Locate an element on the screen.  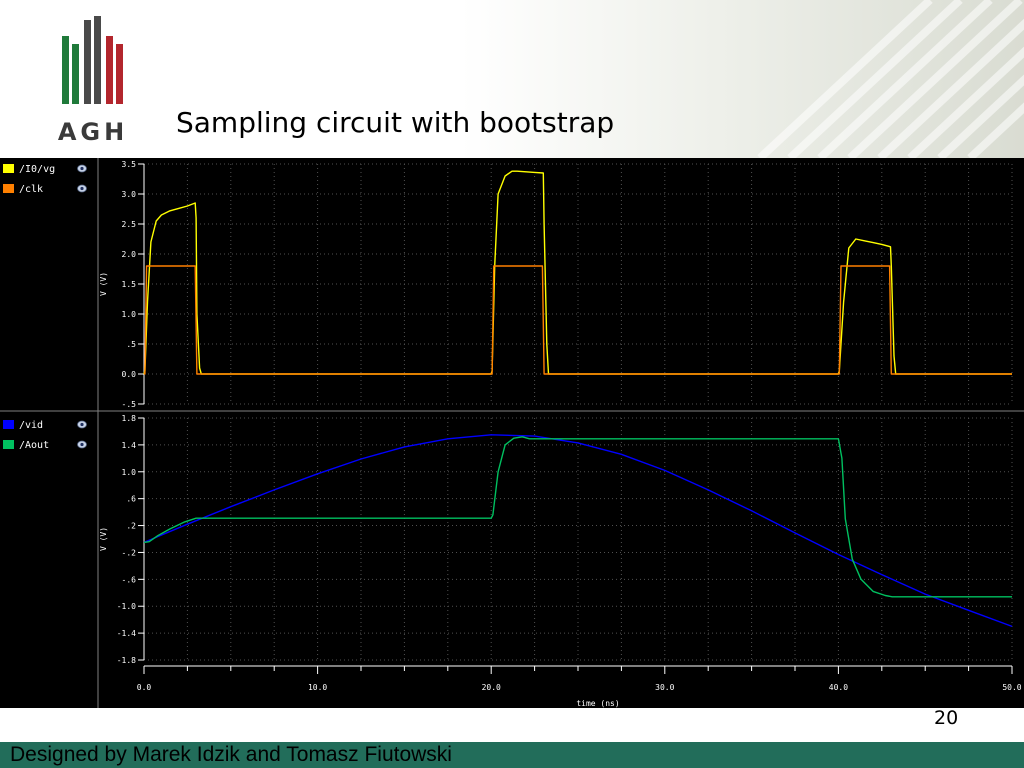
logo-bar-green is located at coordinates (65, 70).